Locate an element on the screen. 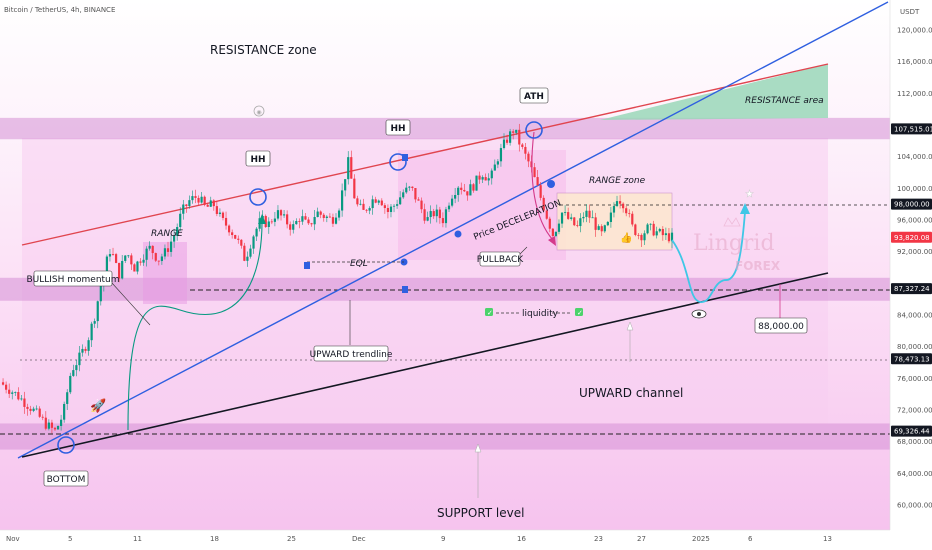 This screenshot has width=932, height=550. hh1-label-box: HH is located at coordinates (258, 158).